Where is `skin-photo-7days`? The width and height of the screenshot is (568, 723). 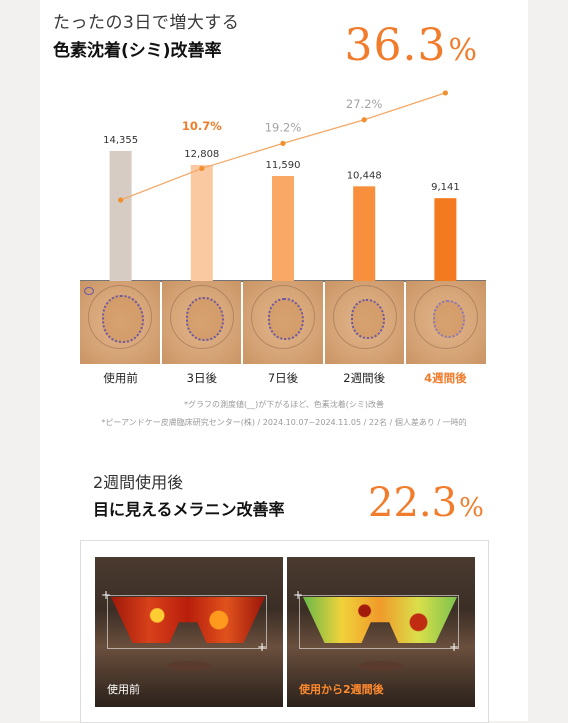
skin-photo-7days is located at coordinates (283, 322).